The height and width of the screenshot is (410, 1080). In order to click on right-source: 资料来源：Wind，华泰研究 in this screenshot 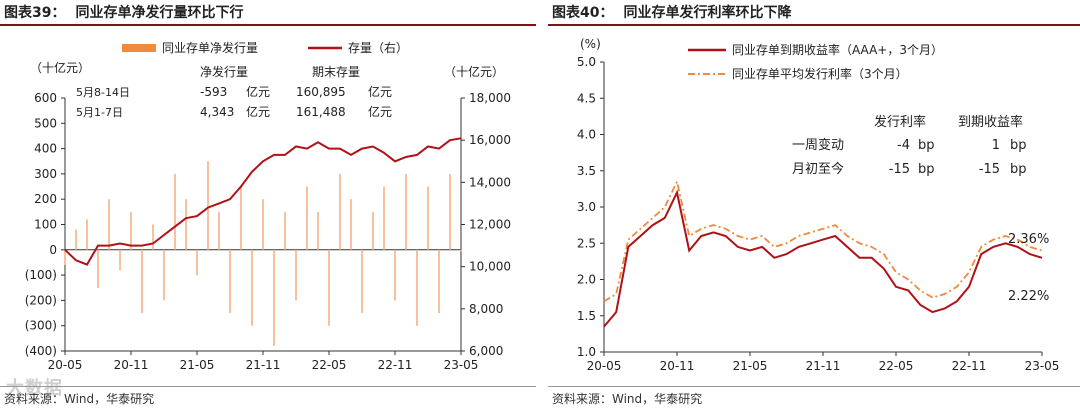, I will do `click(627, 399)`.